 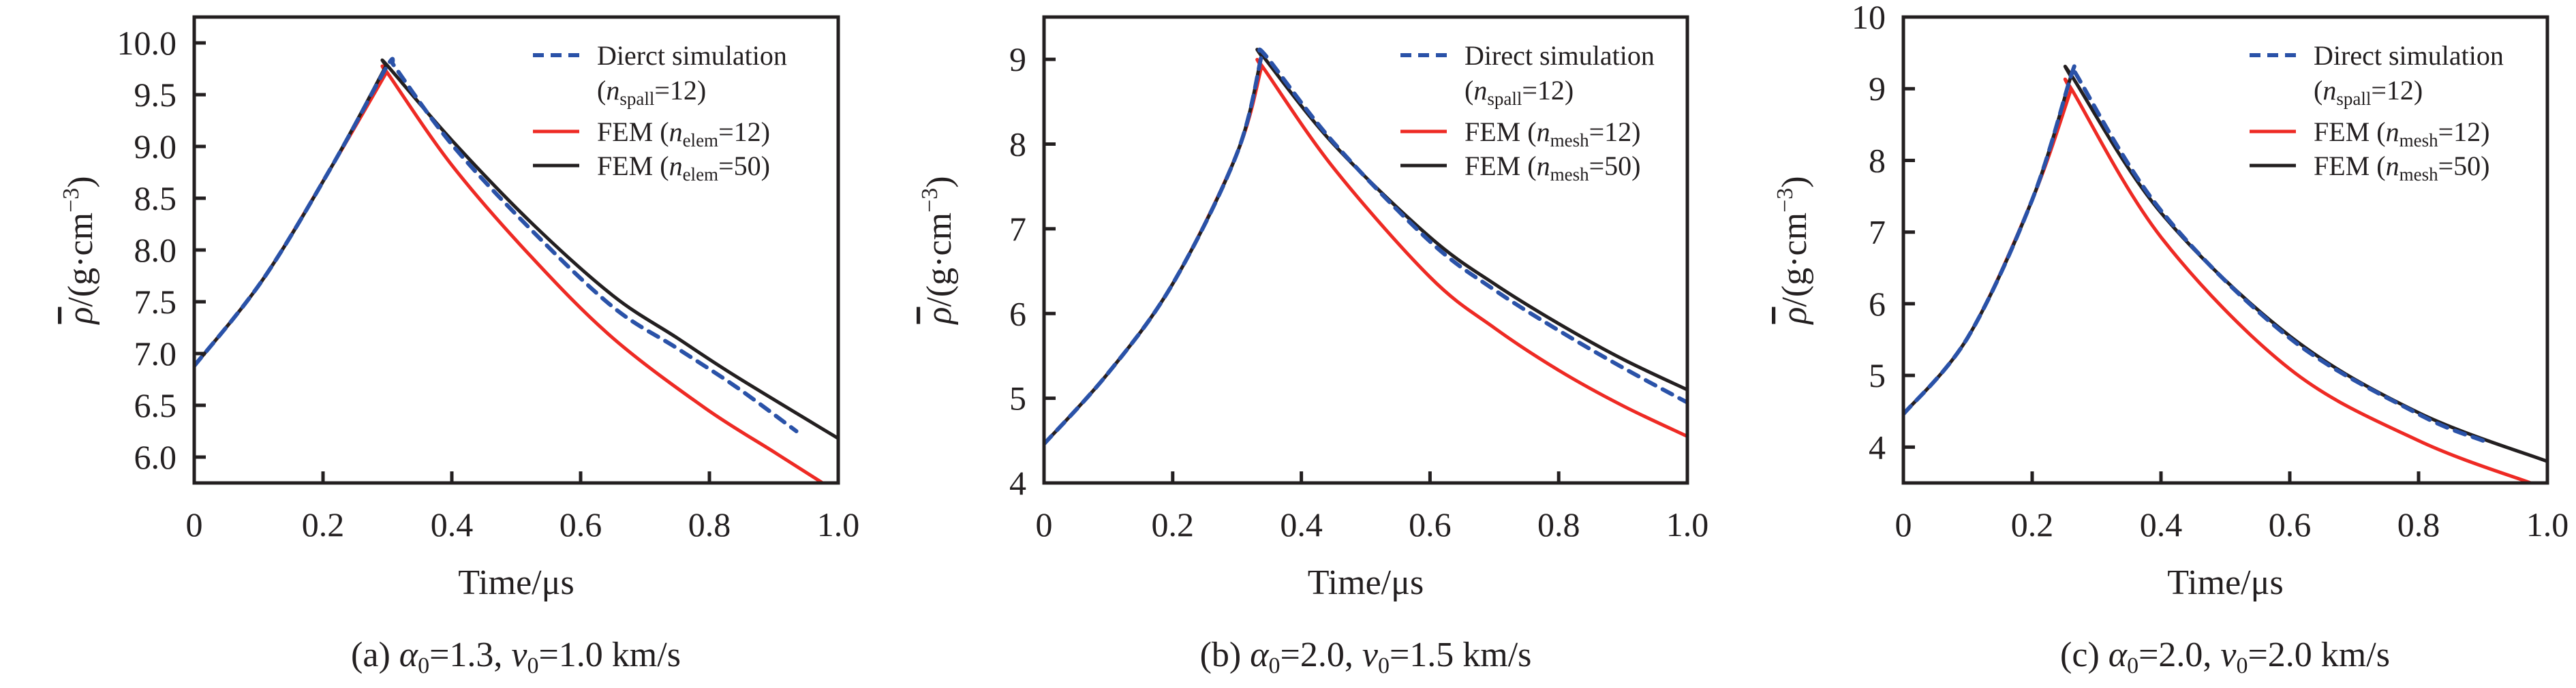 I want to click on rho-bar-symbol: ρ, so click(x=1794, y=316).